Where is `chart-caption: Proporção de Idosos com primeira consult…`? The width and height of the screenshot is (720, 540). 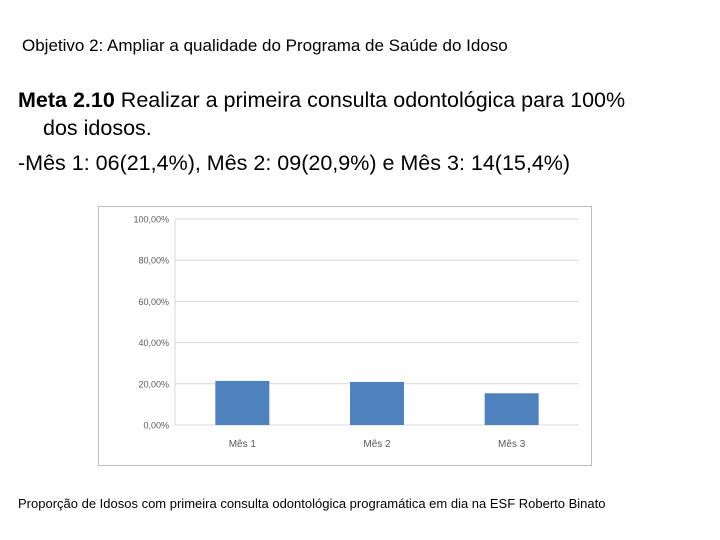
chart-caption: Proporção de Idosos com primeira consult… is located at coordinates (312, 503).